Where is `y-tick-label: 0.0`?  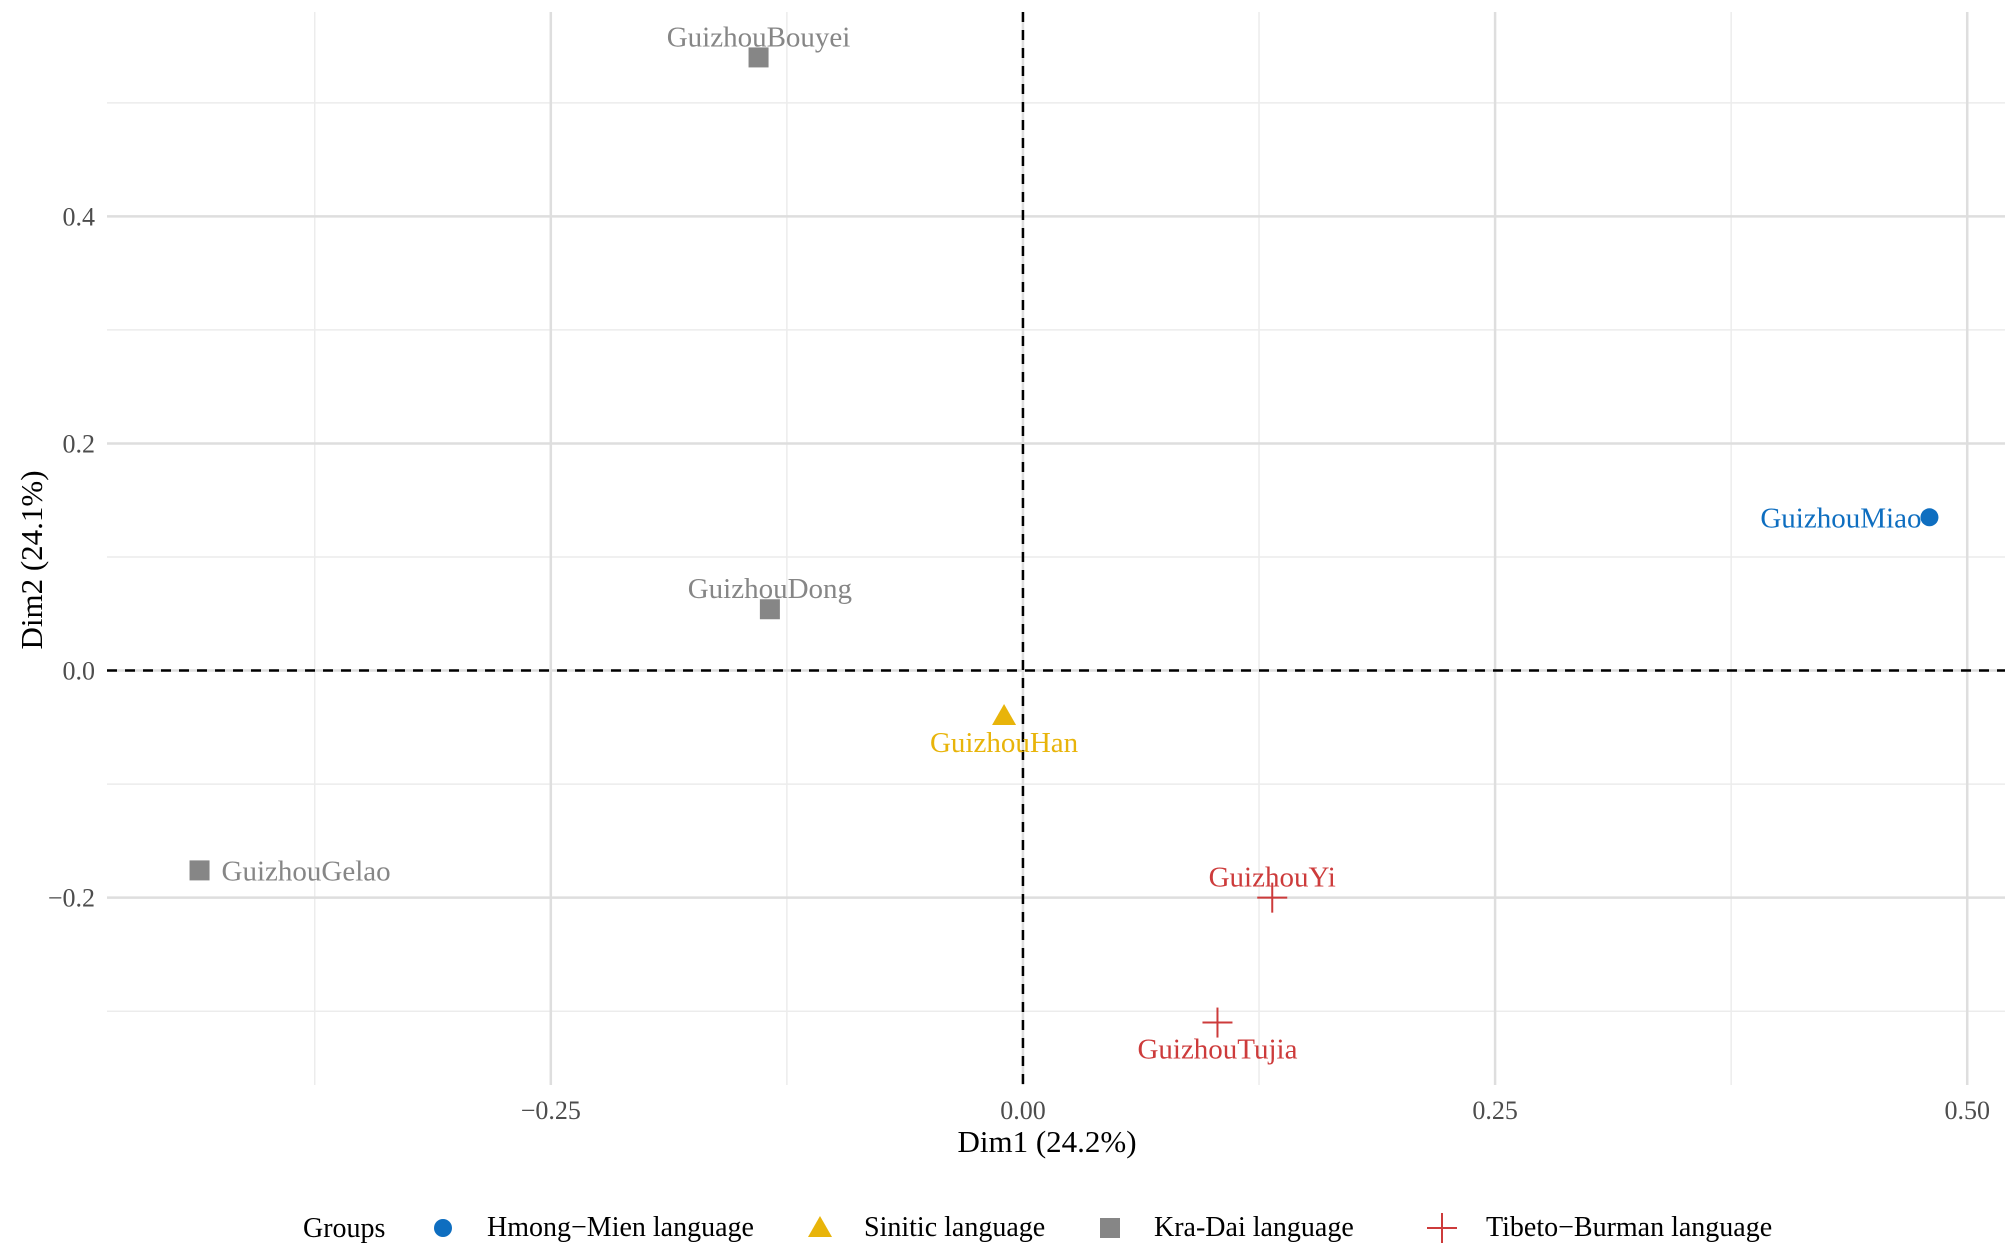
y-tick-label: 0.0 is located at coordinates (79, 671).